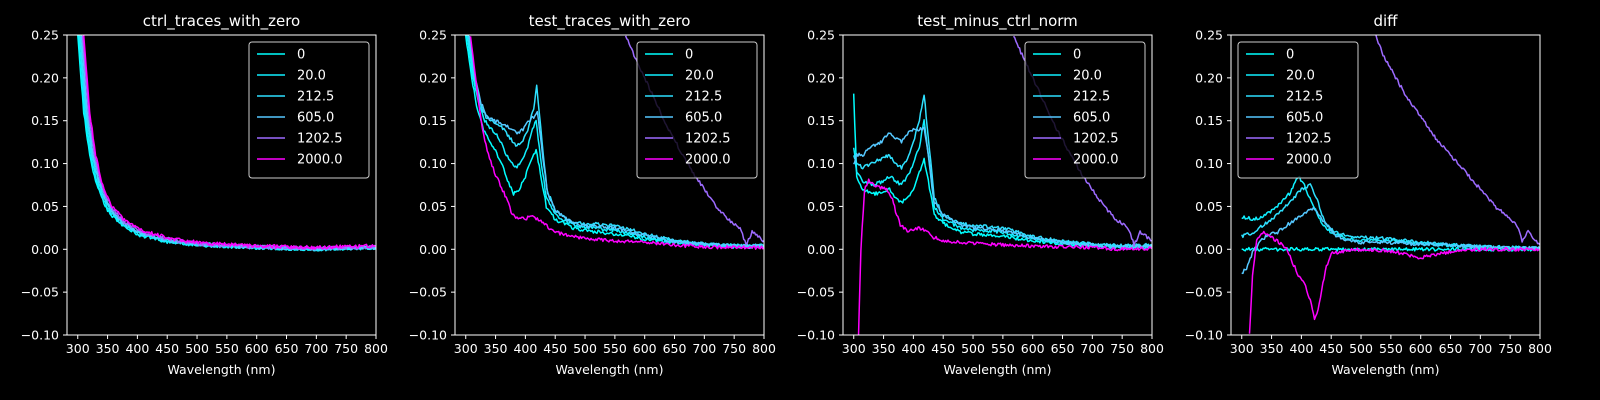  What do you see at coordinates (1385, 21) in the screenshot?
I see `chart-title: diff` at bounding box center [1385, 21].